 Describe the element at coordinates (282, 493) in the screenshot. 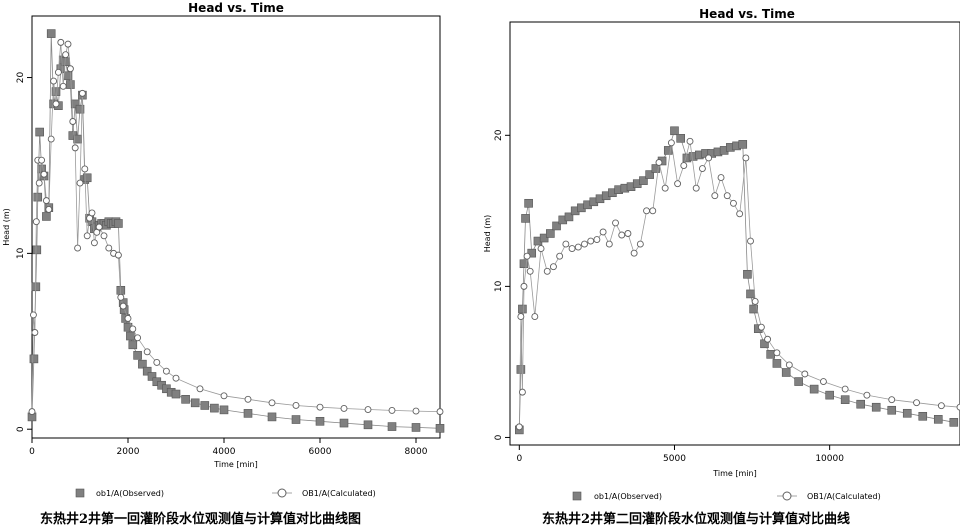

I see `legend-calculated-marker` at that location.